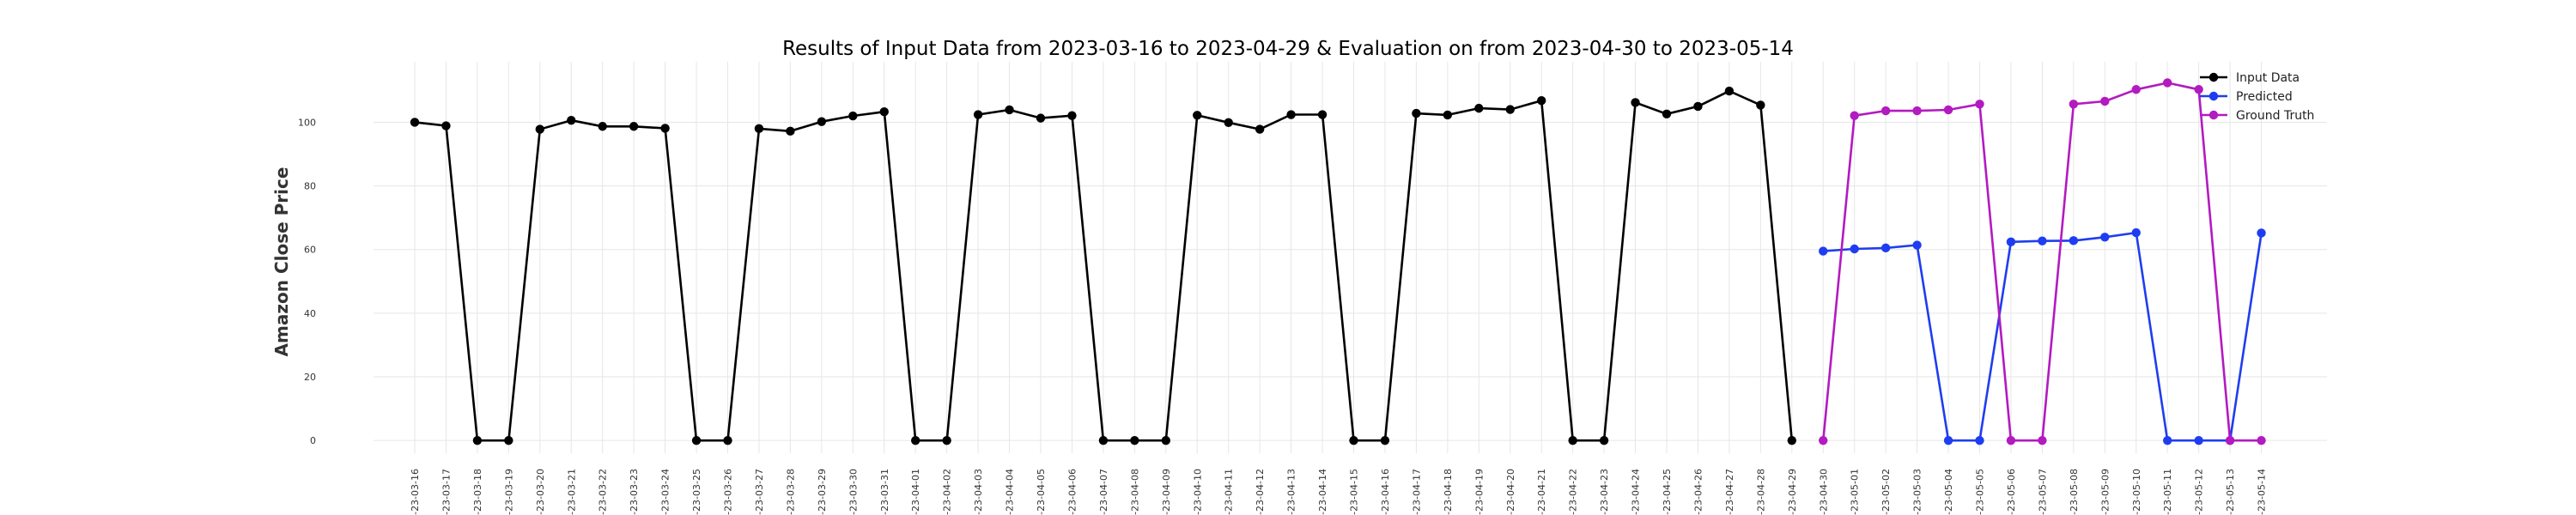 The width and height of the screenshot is (2576, 515). I want to click on x-tick-label: -23-03-29, so click(823, 492).